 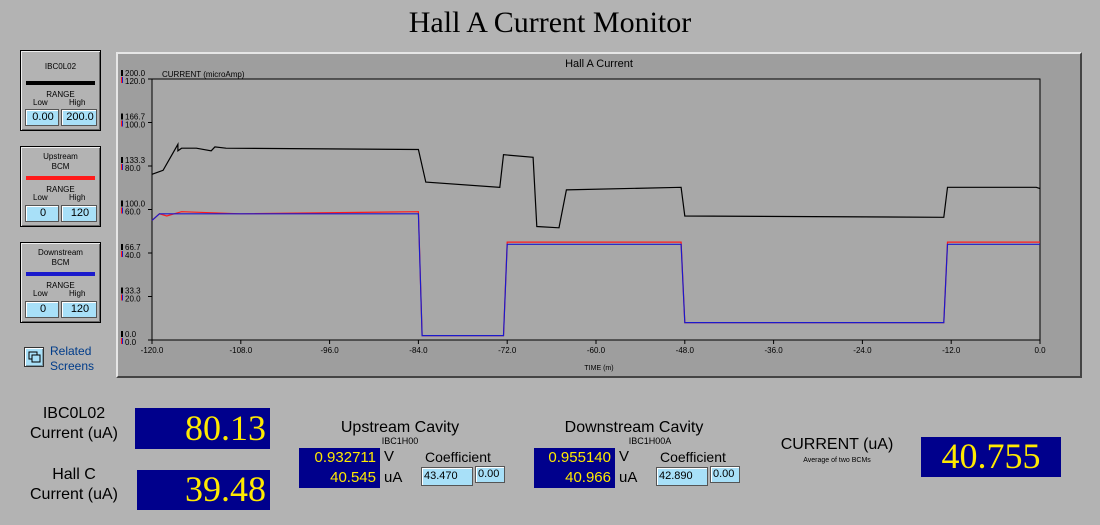 What do you see at coordinates (596, 350) in the screenshot?
I see `x-tick-label: -60.0` at bounding box center [596, 350].